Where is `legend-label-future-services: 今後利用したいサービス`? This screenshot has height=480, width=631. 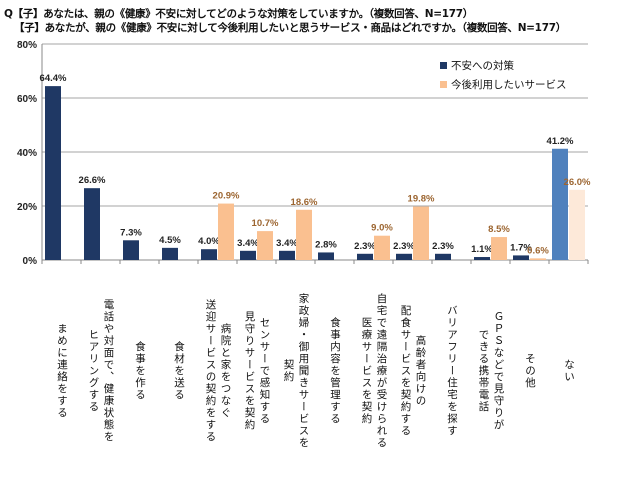 legend-label-future-services: 今後利用したいサービス is located at coordinates (509, 85).